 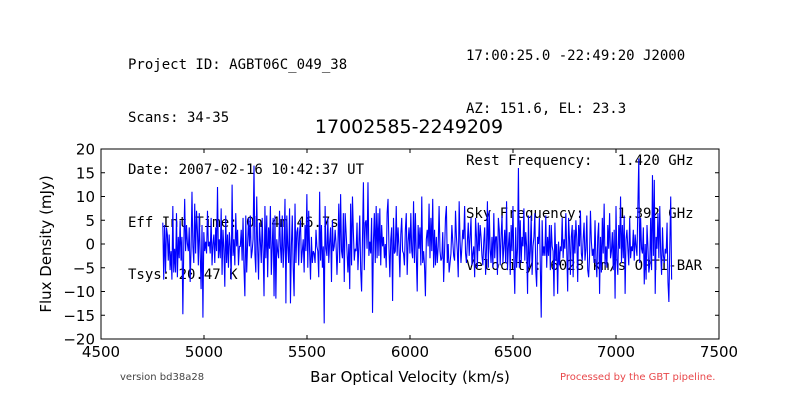 I want to click on rest-frequency-text: Rest Frequency: 1.420 GHz, so click(x=580, y=161).